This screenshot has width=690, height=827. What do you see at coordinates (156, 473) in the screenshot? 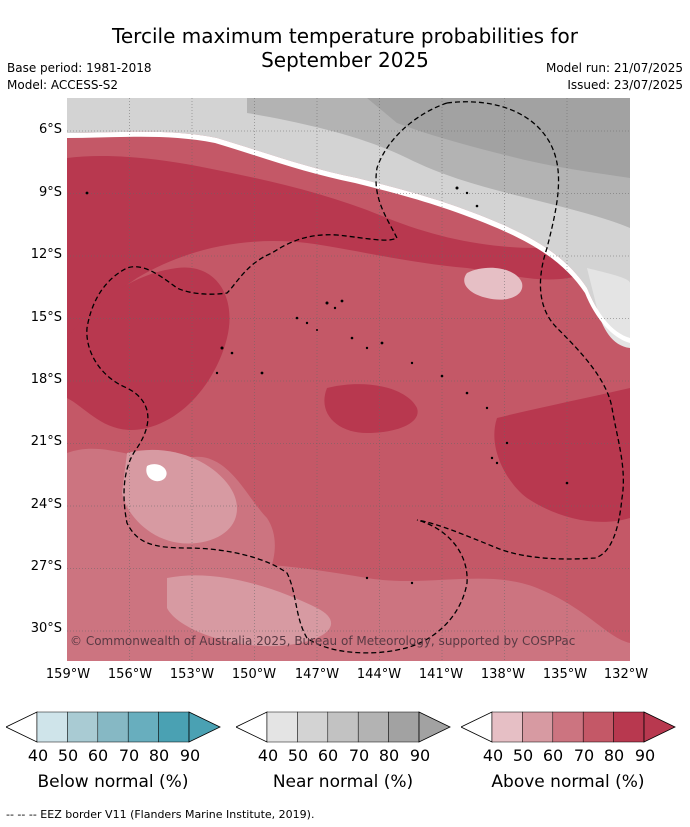
I see `field-40-spot-west` at bounding box center [156, 473].